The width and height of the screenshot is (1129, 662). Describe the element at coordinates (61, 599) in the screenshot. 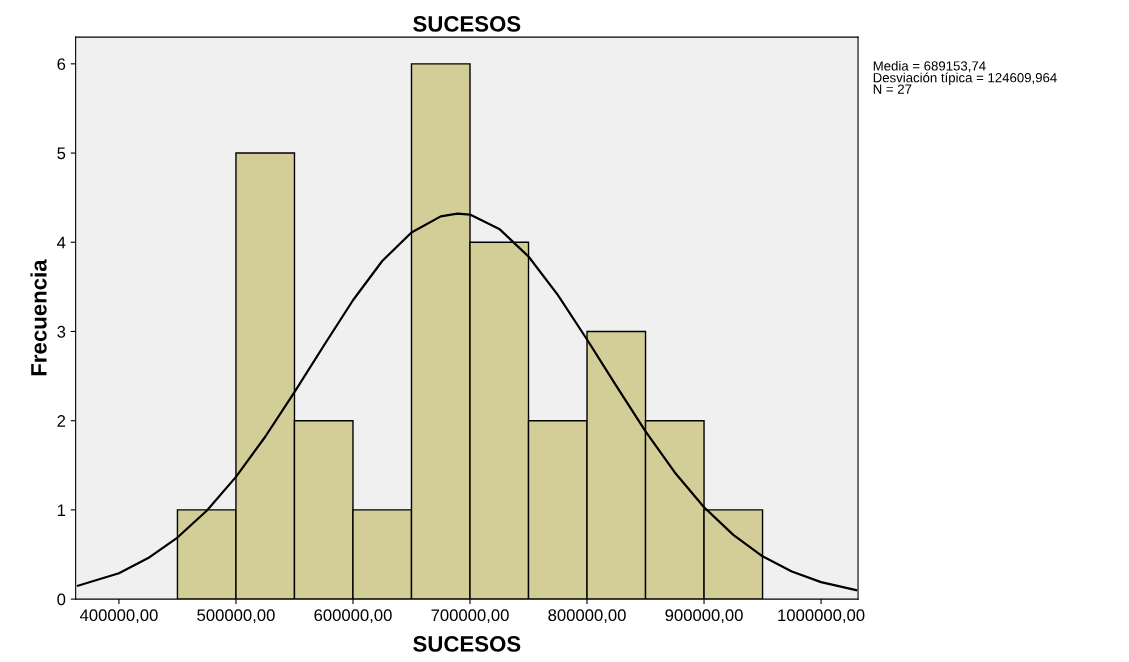

I see `y-tick-label: 0` at that location.